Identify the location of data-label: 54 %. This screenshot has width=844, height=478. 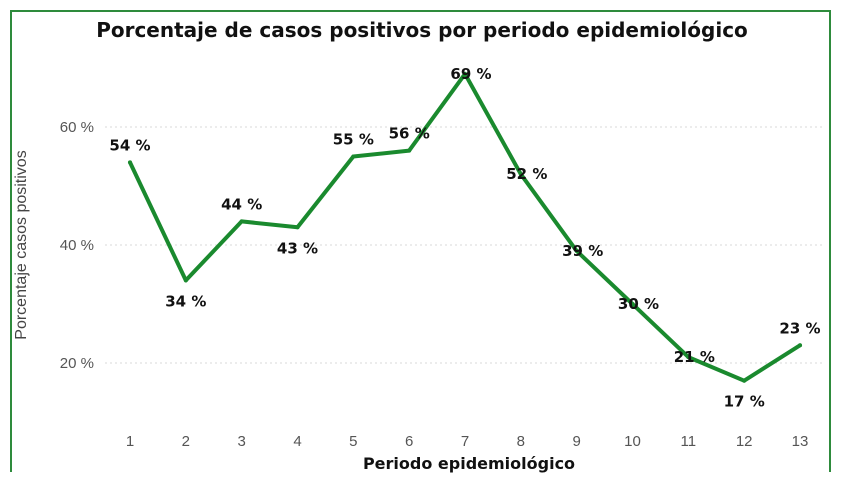
(129, 145).